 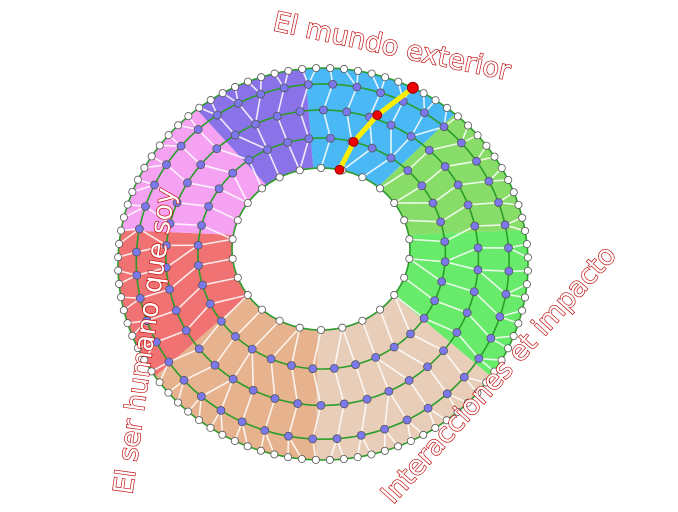 What do you see at coordinates (376, 129) in the screenshot?
I see `path-line` at bounding box center [376, 129].